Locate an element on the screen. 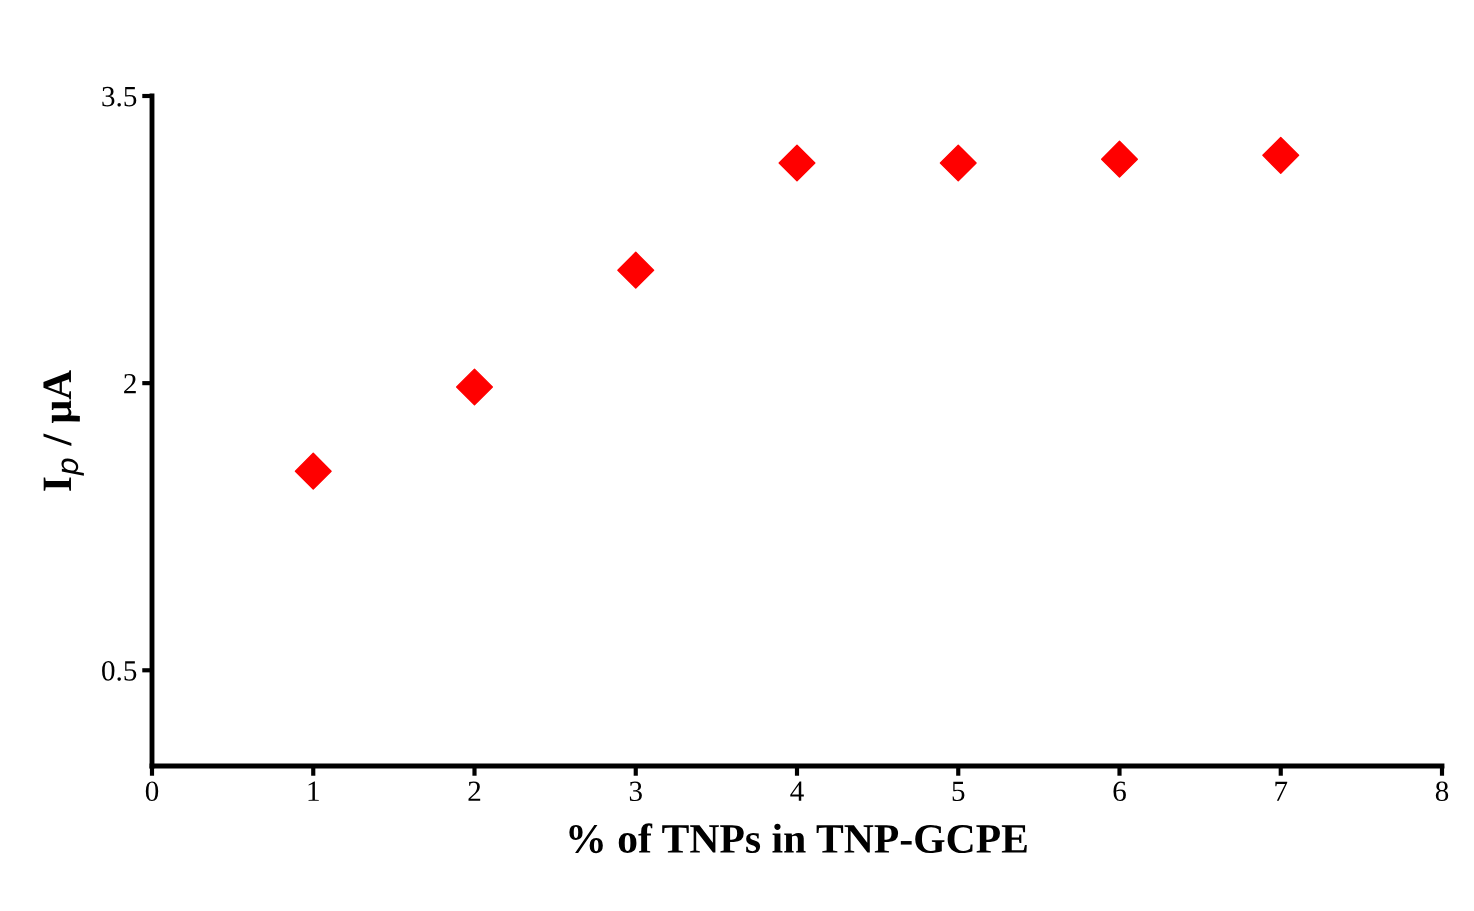  y-tick-label: 3.5 is located at coordinates (119, 96).